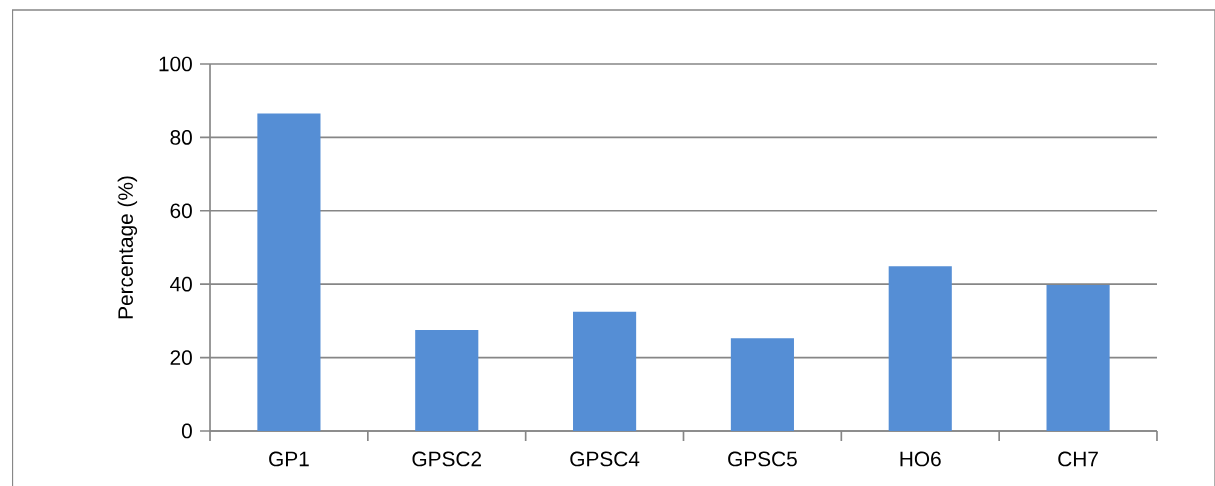 The height and width of the screenshot is (486, 1215). I want to click on y-tick-label: 0, so click(186, 431).